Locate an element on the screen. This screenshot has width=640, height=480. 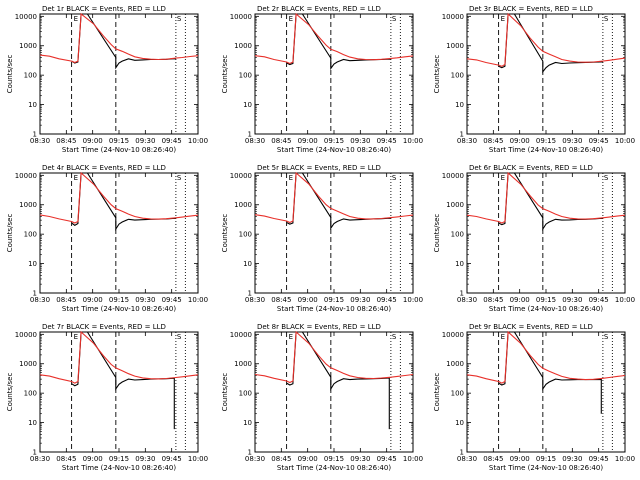
chart-title: Det 4r BLACK = Events, RED = LLD is located at coordinates (104, 168).